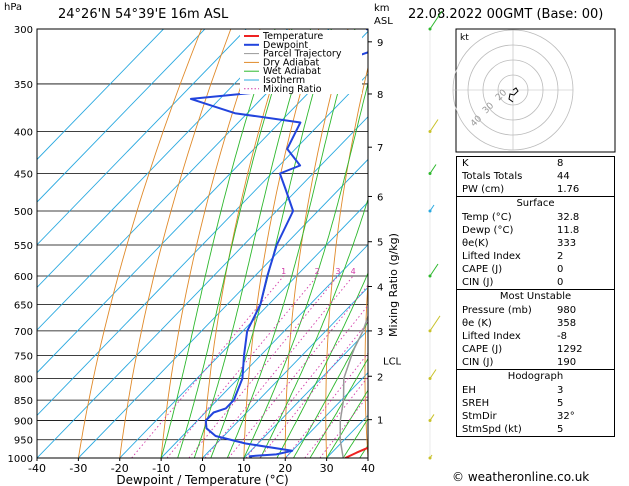 This screenshot has width=629, height=486. I want to click on table-row-label: θe(K), so click(475, 243).